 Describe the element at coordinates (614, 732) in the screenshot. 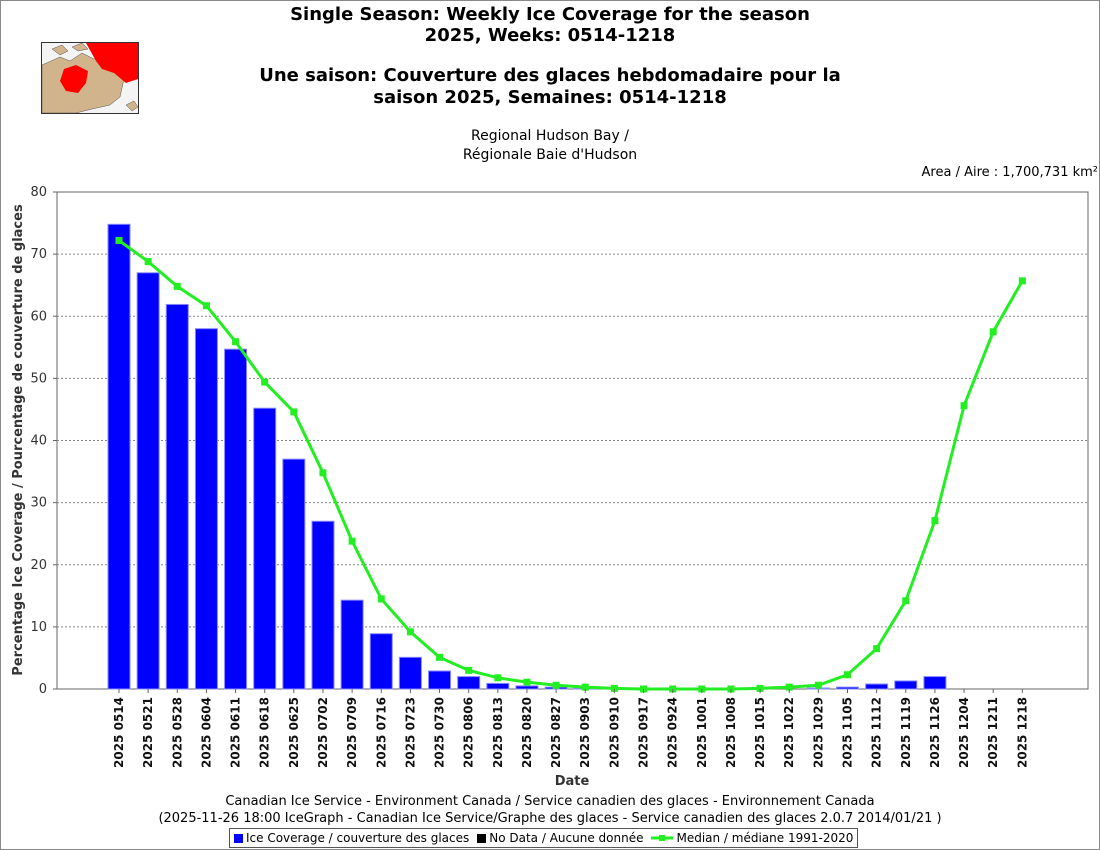

I see `x-tick-label: 2025 0910` at that location.